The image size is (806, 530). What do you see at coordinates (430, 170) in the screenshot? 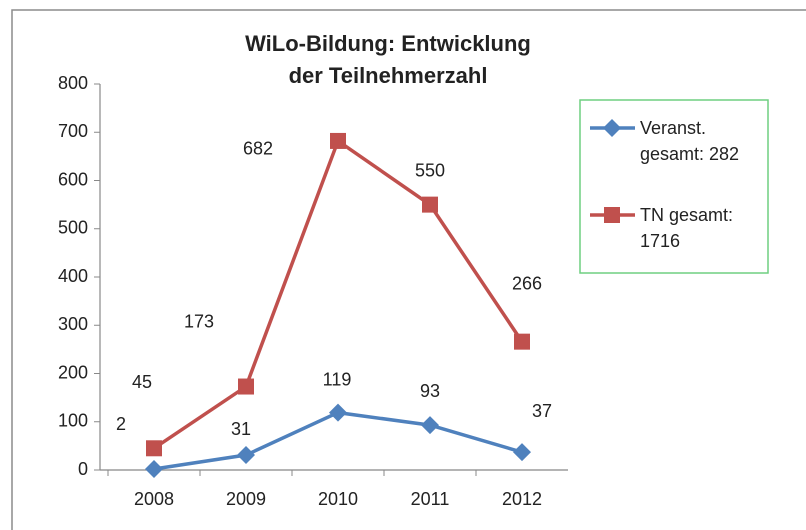
I see `data-label: 550` at bounding box center [430, 170].